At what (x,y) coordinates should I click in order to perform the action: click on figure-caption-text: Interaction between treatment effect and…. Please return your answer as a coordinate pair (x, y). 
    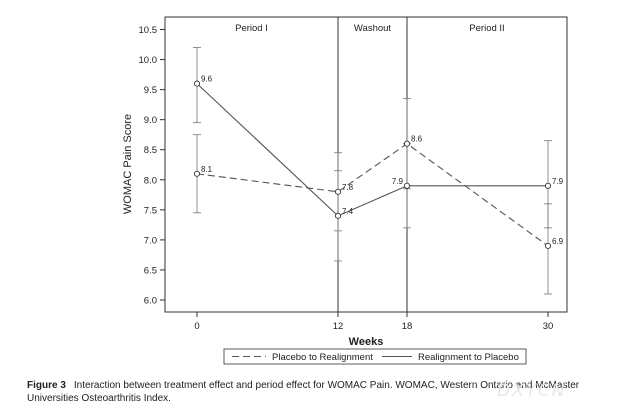
    Looking at the image, I should click on (303, 392).